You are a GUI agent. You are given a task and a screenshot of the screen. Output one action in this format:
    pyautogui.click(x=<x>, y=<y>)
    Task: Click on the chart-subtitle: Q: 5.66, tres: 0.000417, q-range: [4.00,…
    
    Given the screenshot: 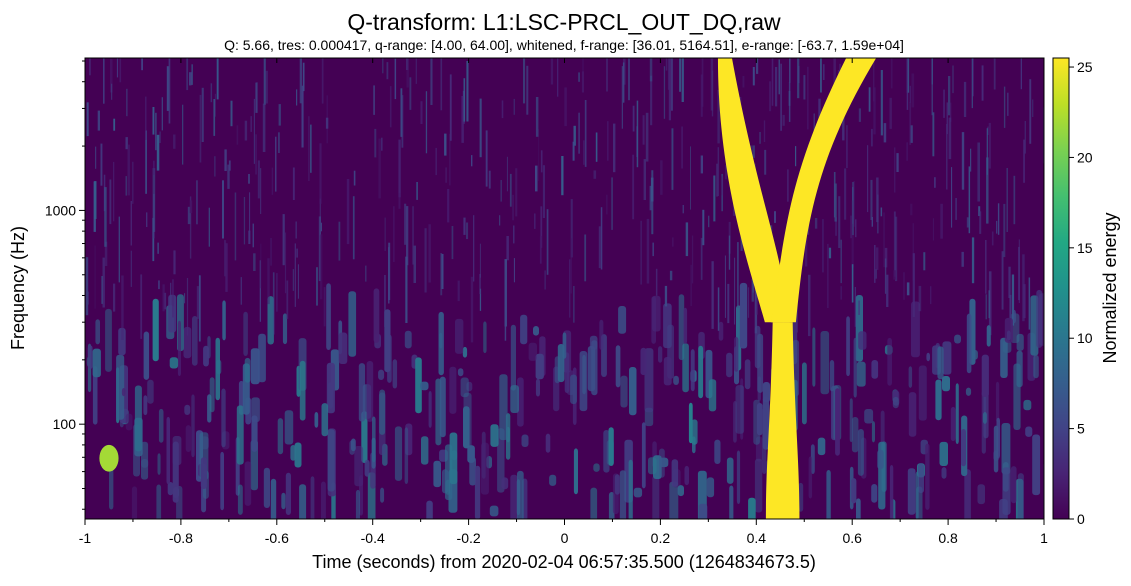 What is the action you would take?
    pyautogui.click(x=564, y=45)
    